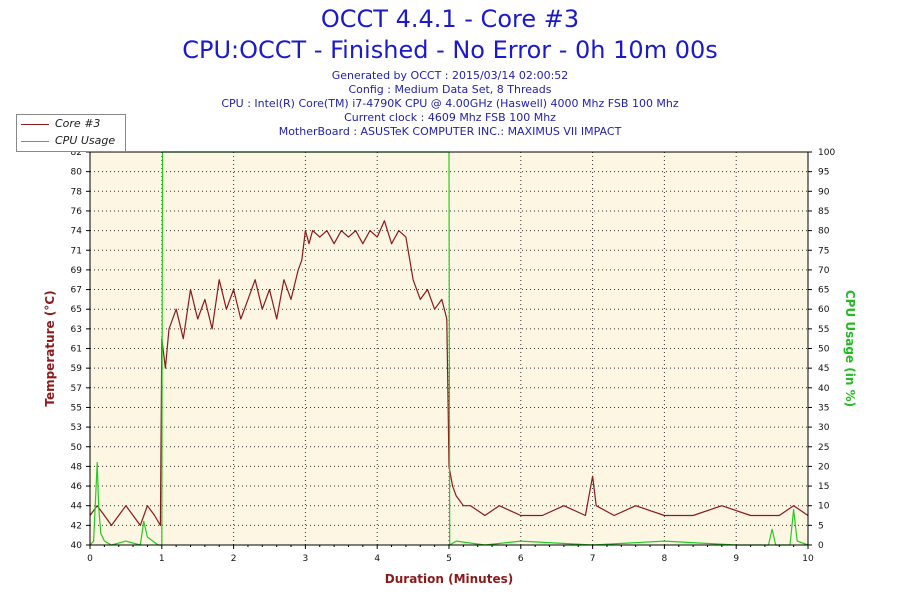 The height and width of the screenshot is (600, 900). I want to click on x-tick-label: 5, so click(449, 559).